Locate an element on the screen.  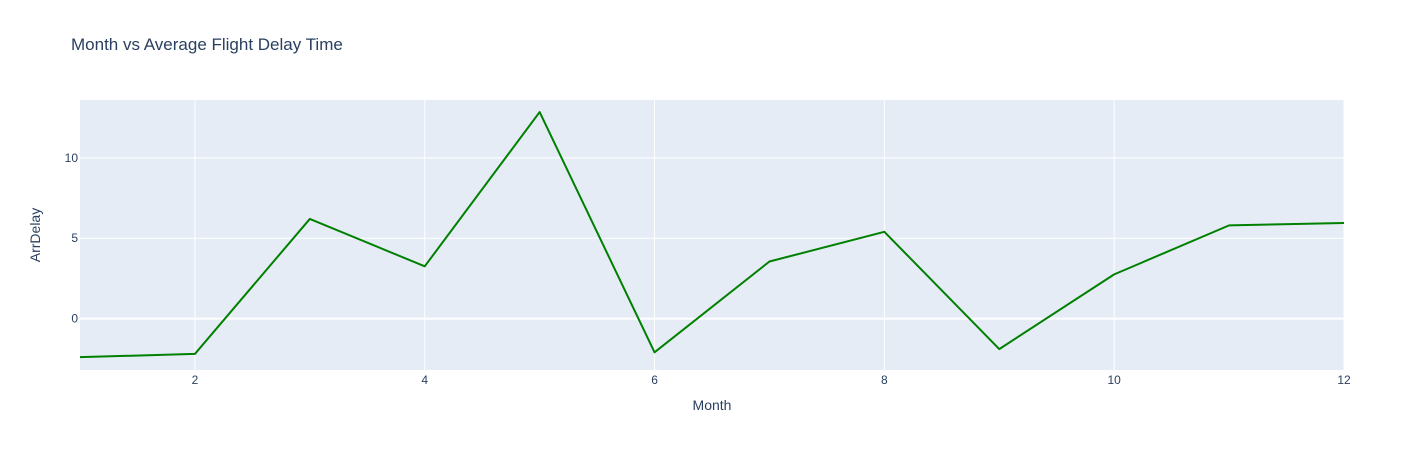
x-tick-label: 8 is located at coordinates (884, 380).